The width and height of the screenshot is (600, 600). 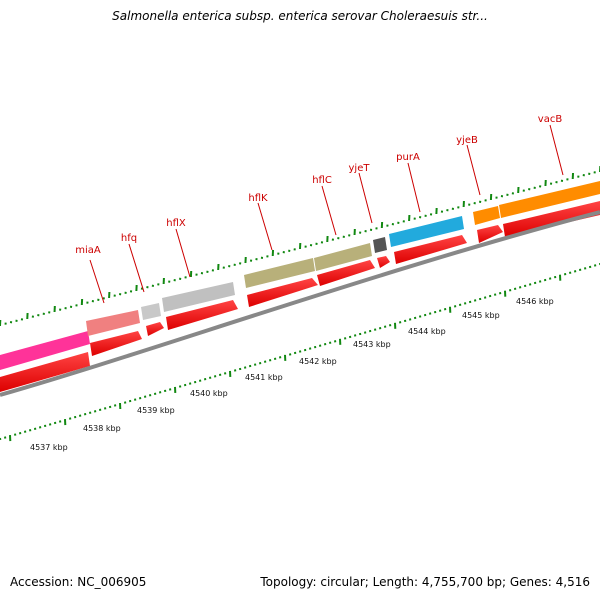 I want to click on scale-label: 4542 kbp, so click(x=318, y=361).